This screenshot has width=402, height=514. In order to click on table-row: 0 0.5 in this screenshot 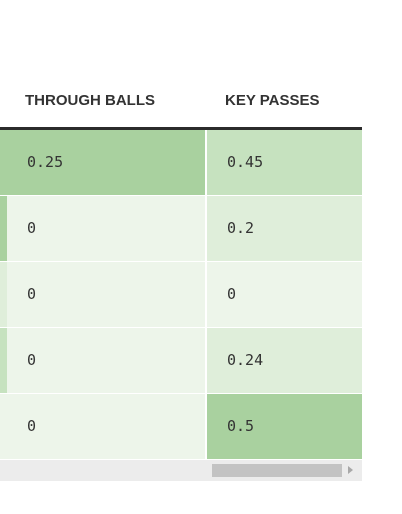, I will do `click(181, 427)`.